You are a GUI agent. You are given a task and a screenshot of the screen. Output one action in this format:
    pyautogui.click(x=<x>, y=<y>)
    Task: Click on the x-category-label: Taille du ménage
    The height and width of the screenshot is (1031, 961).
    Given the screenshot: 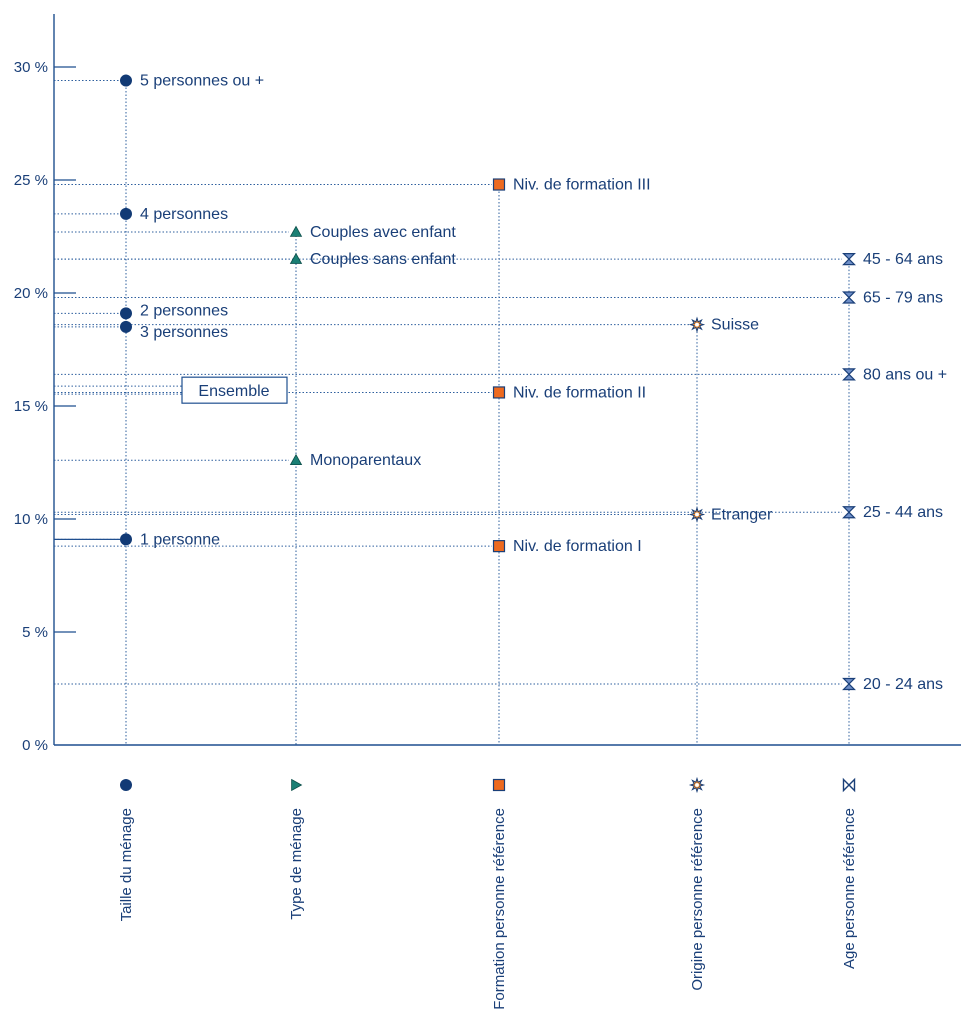 What is the action you would take?
    pyautogui.click(x=126, y=864)
    